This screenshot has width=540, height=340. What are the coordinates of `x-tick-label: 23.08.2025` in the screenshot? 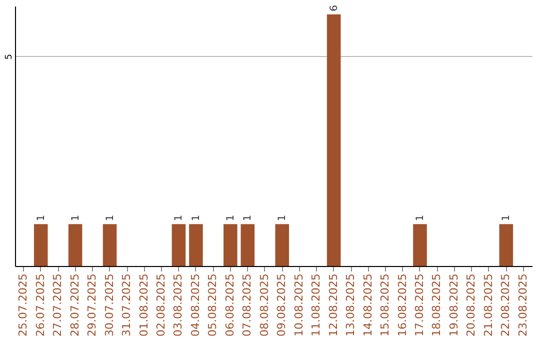 It's located at (523, 305).